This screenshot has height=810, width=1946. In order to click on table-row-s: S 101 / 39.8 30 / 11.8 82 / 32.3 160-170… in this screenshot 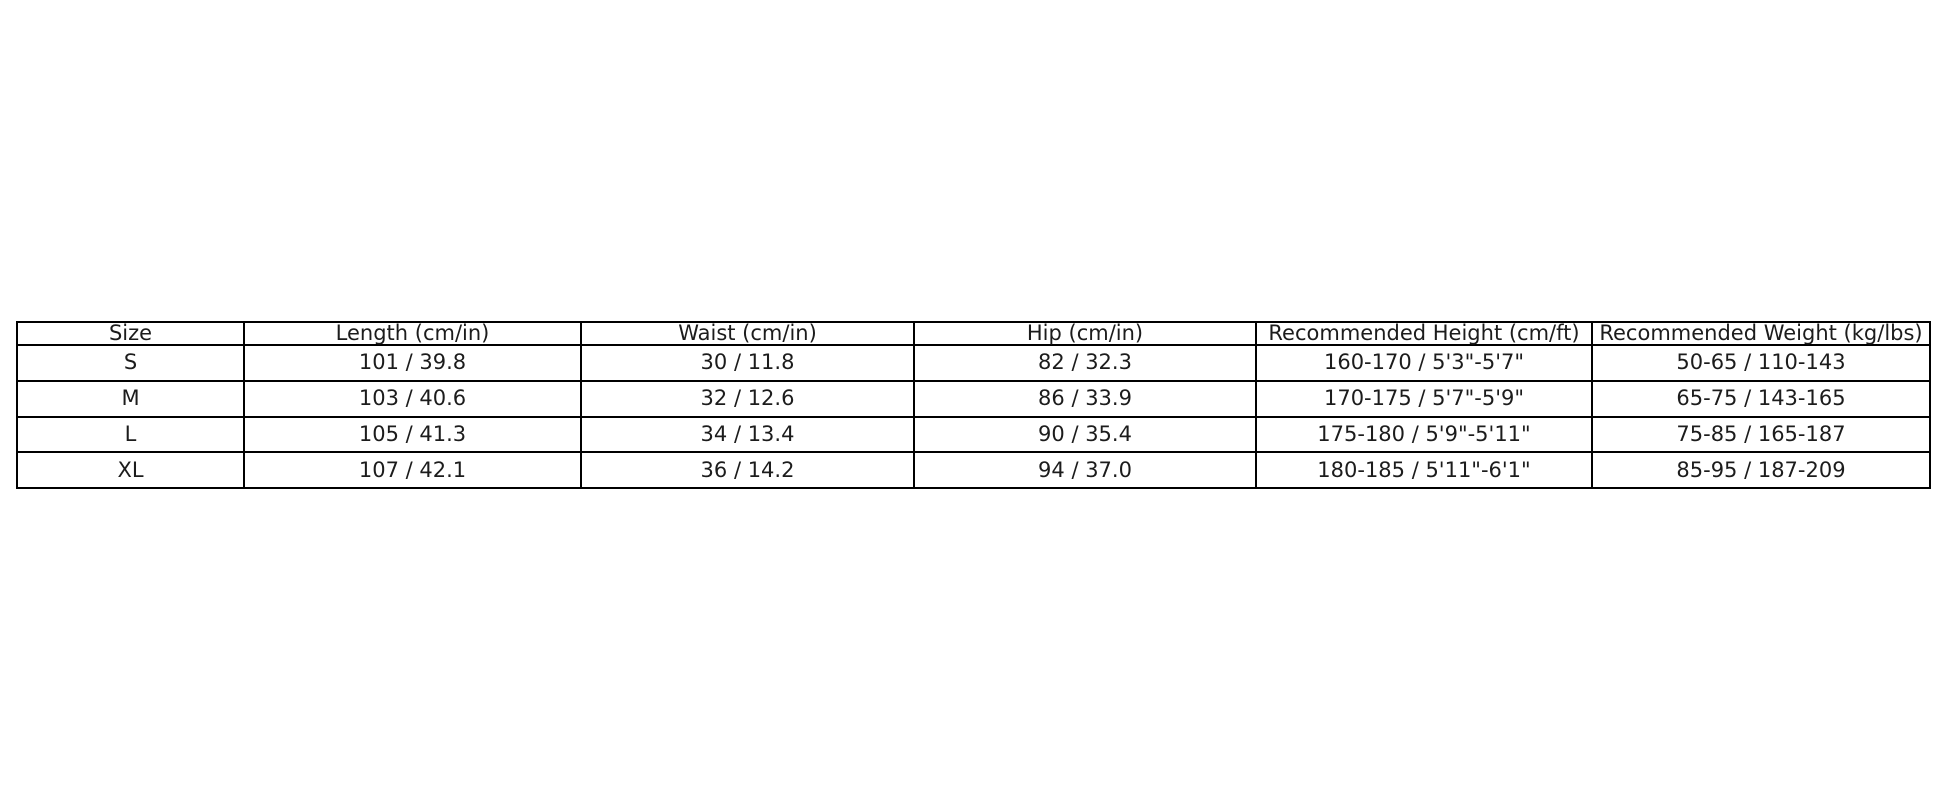, I will do `click(973, 363)`.